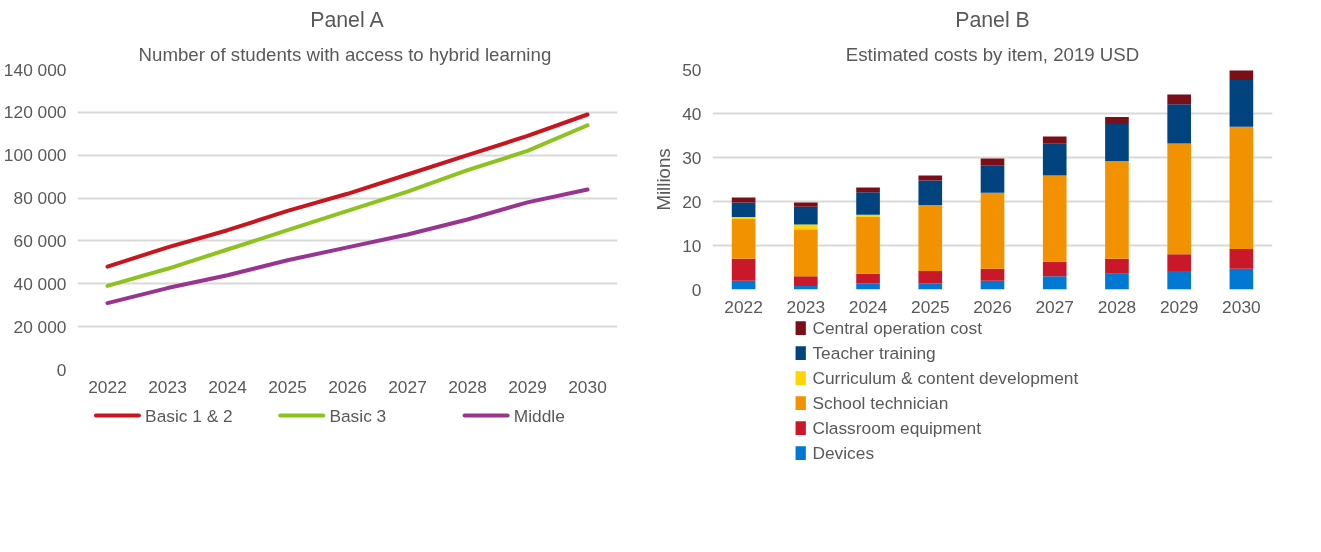 The width and height of the screenshot is (1321, 552). What do you see at coordinates (40, 240) in the screenshot?
I see `y-tick-label: 60 000` at bounding box center [40, 240].